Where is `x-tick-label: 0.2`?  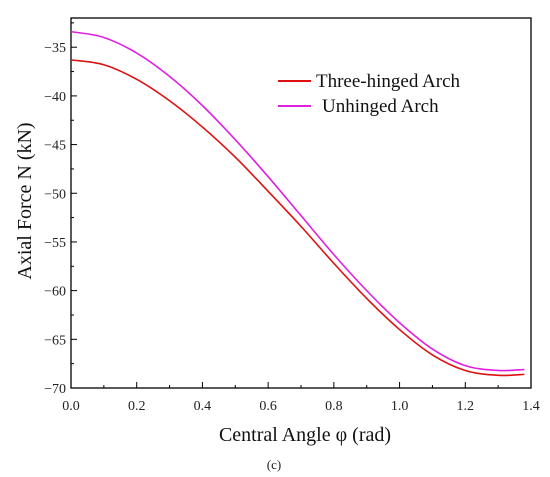 x-tick-label: 0.2 is located at coordinates (137, 406).